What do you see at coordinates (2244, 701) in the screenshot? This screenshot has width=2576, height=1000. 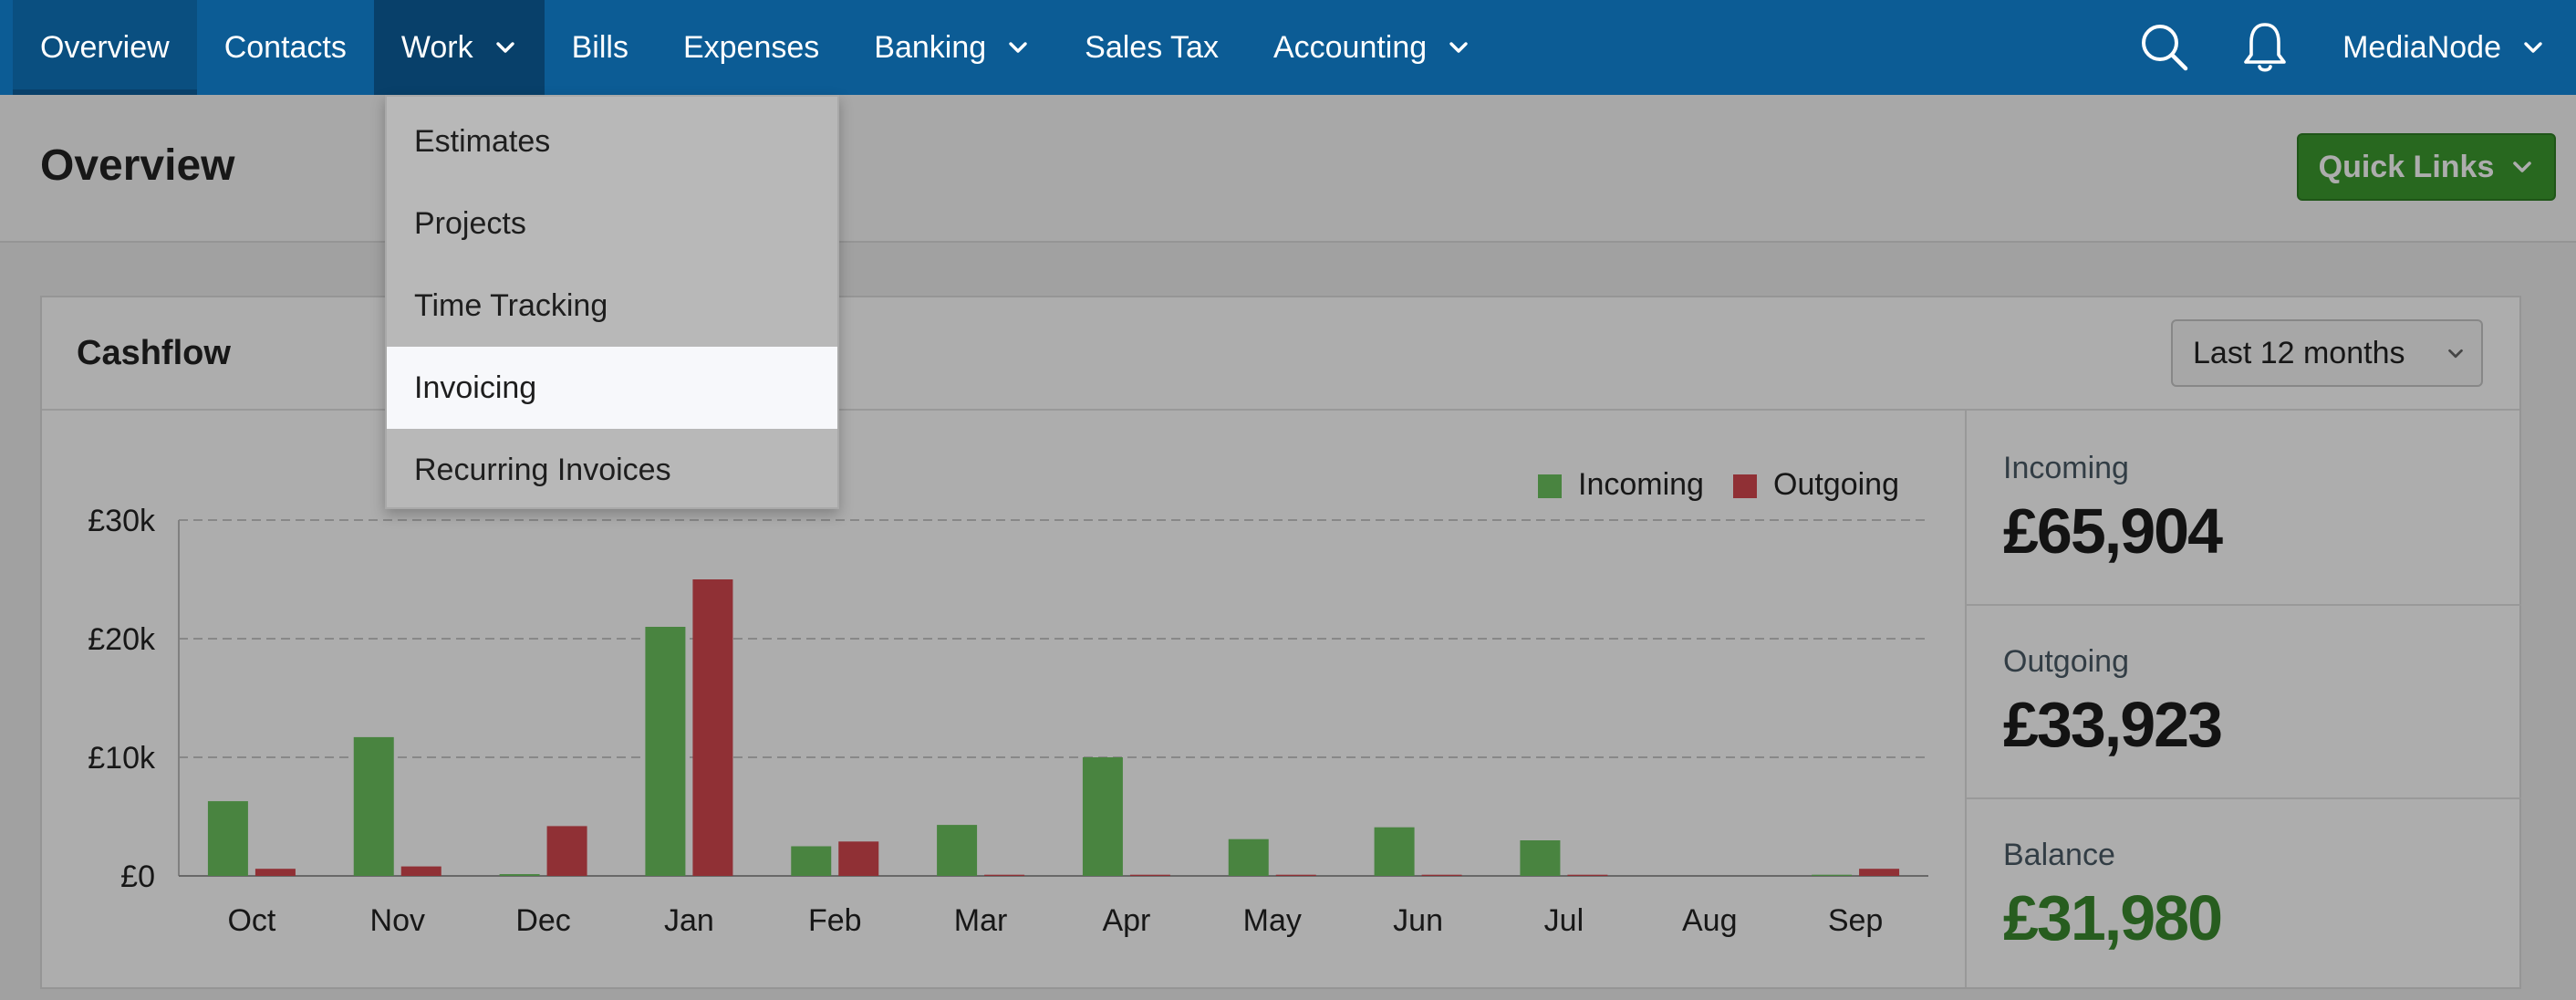 I see `total-outgoing: Outgoing £33,923` at bounding box center [2244, 701].